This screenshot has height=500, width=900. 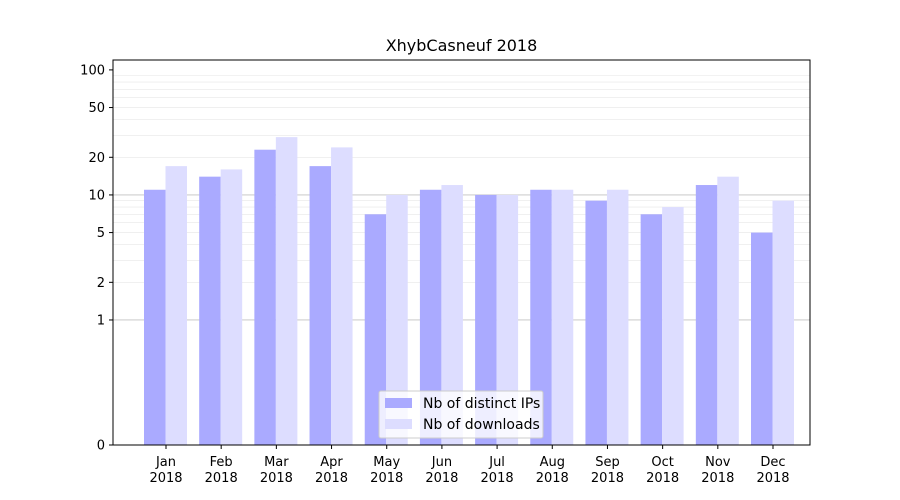 I want to click on legend-label-distinct-ips: Nb of distinct IPs, so click(x=481, y=404).